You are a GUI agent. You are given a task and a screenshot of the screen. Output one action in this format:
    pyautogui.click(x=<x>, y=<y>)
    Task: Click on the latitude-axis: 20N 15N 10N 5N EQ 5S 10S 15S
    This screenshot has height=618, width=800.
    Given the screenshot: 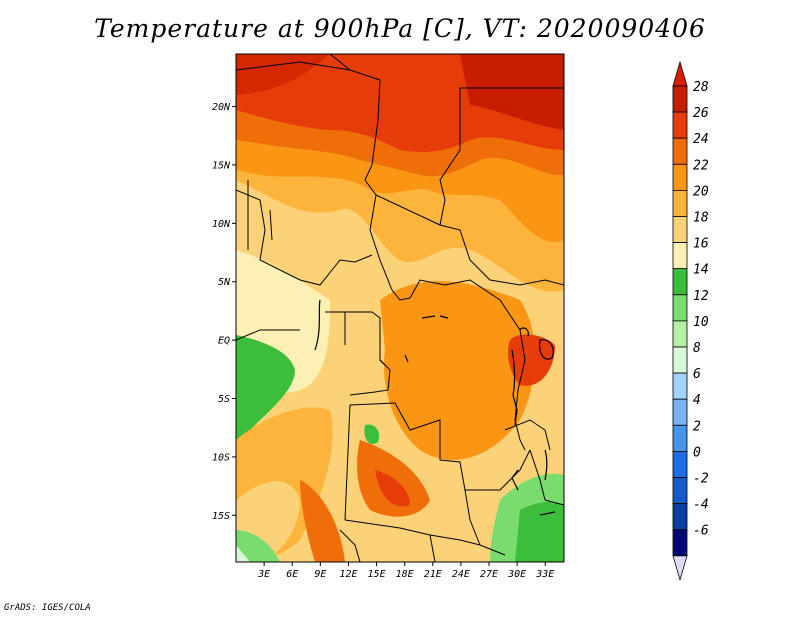 What is the action you would take?
    pyautogui.click(x=224, y=312)
    